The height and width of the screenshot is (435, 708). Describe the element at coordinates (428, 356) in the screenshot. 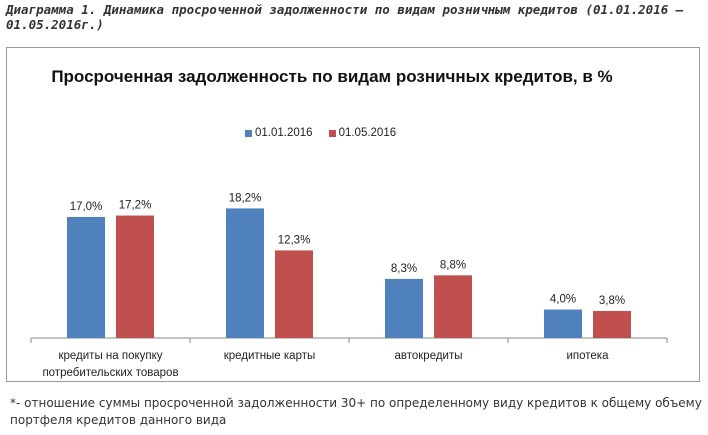

I see `category-label: автокредиты` at that location.